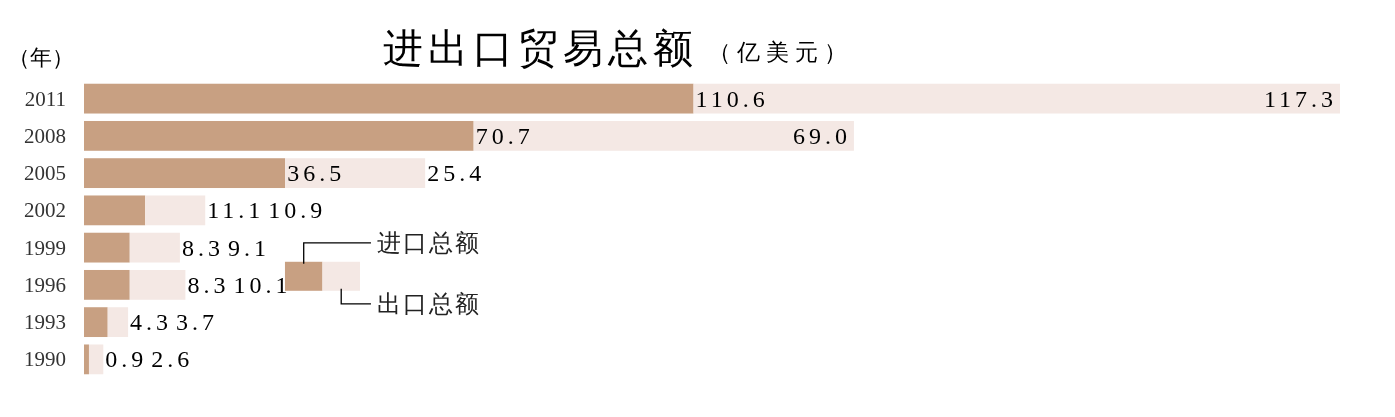  I want to click on ylabel: （年）, so click(41, 57).